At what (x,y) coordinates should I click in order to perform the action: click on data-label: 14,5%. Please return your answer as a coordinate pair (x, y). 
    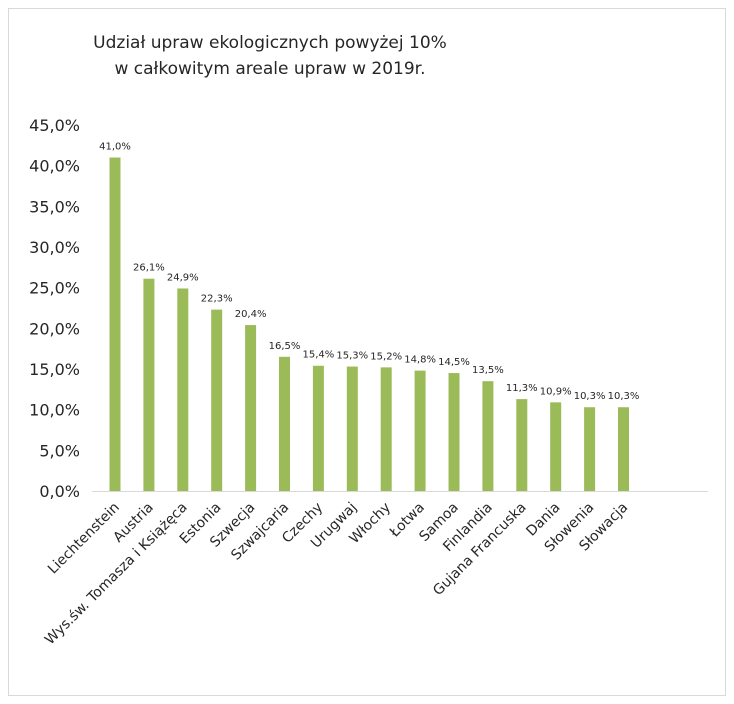
    Looking at the image, I should click on (454, 362).